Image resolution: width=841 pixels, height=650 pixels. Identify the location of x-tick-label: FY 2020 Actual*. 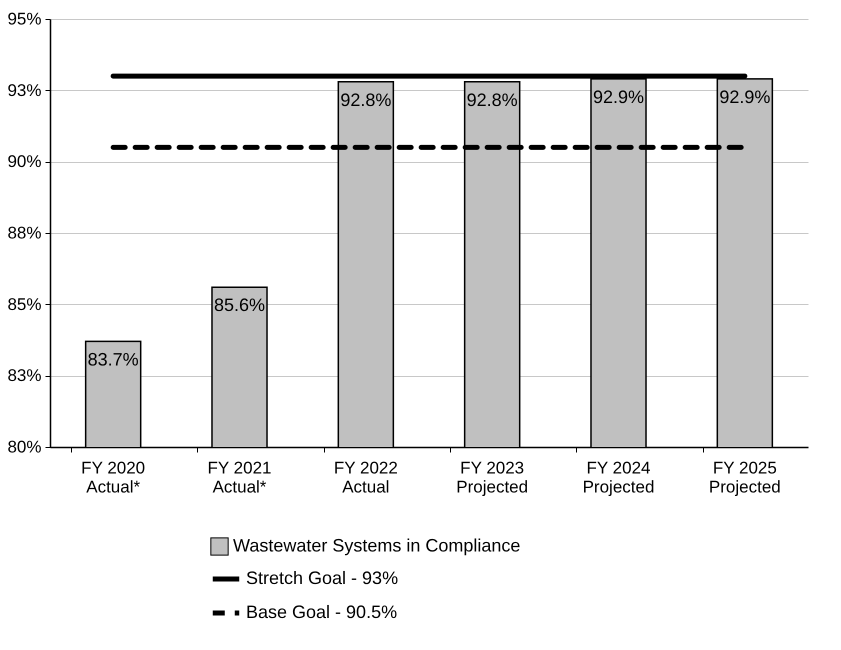
(113, 477).